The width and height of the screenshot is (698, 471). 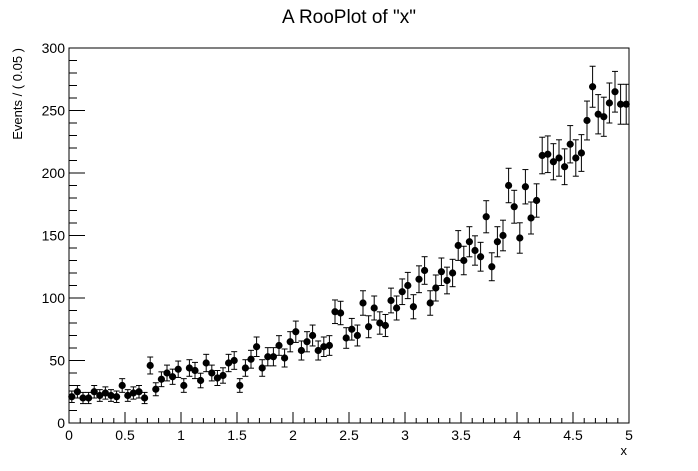 I want to click on x-tick-label: 0, so click(x=69, y=435).